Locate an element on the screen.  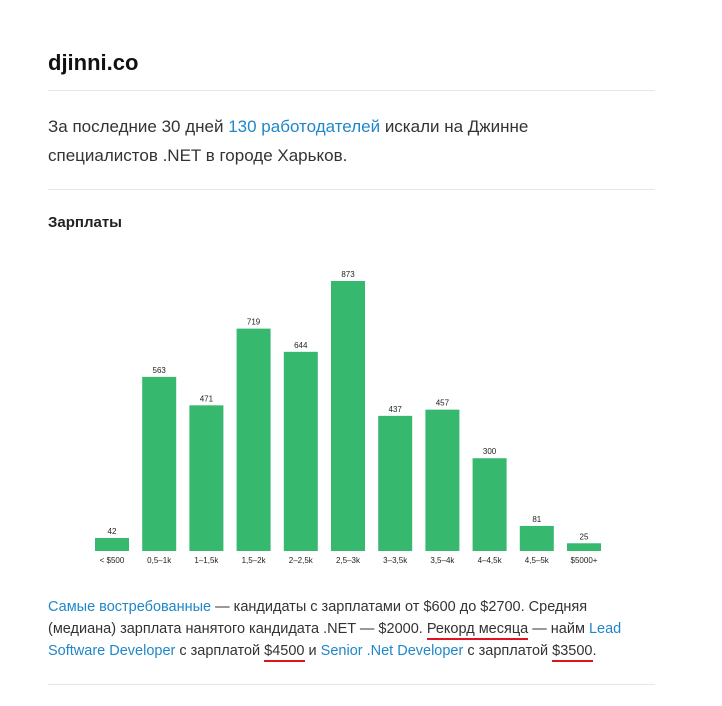
text: — найм is located at coordinates (558, 629).